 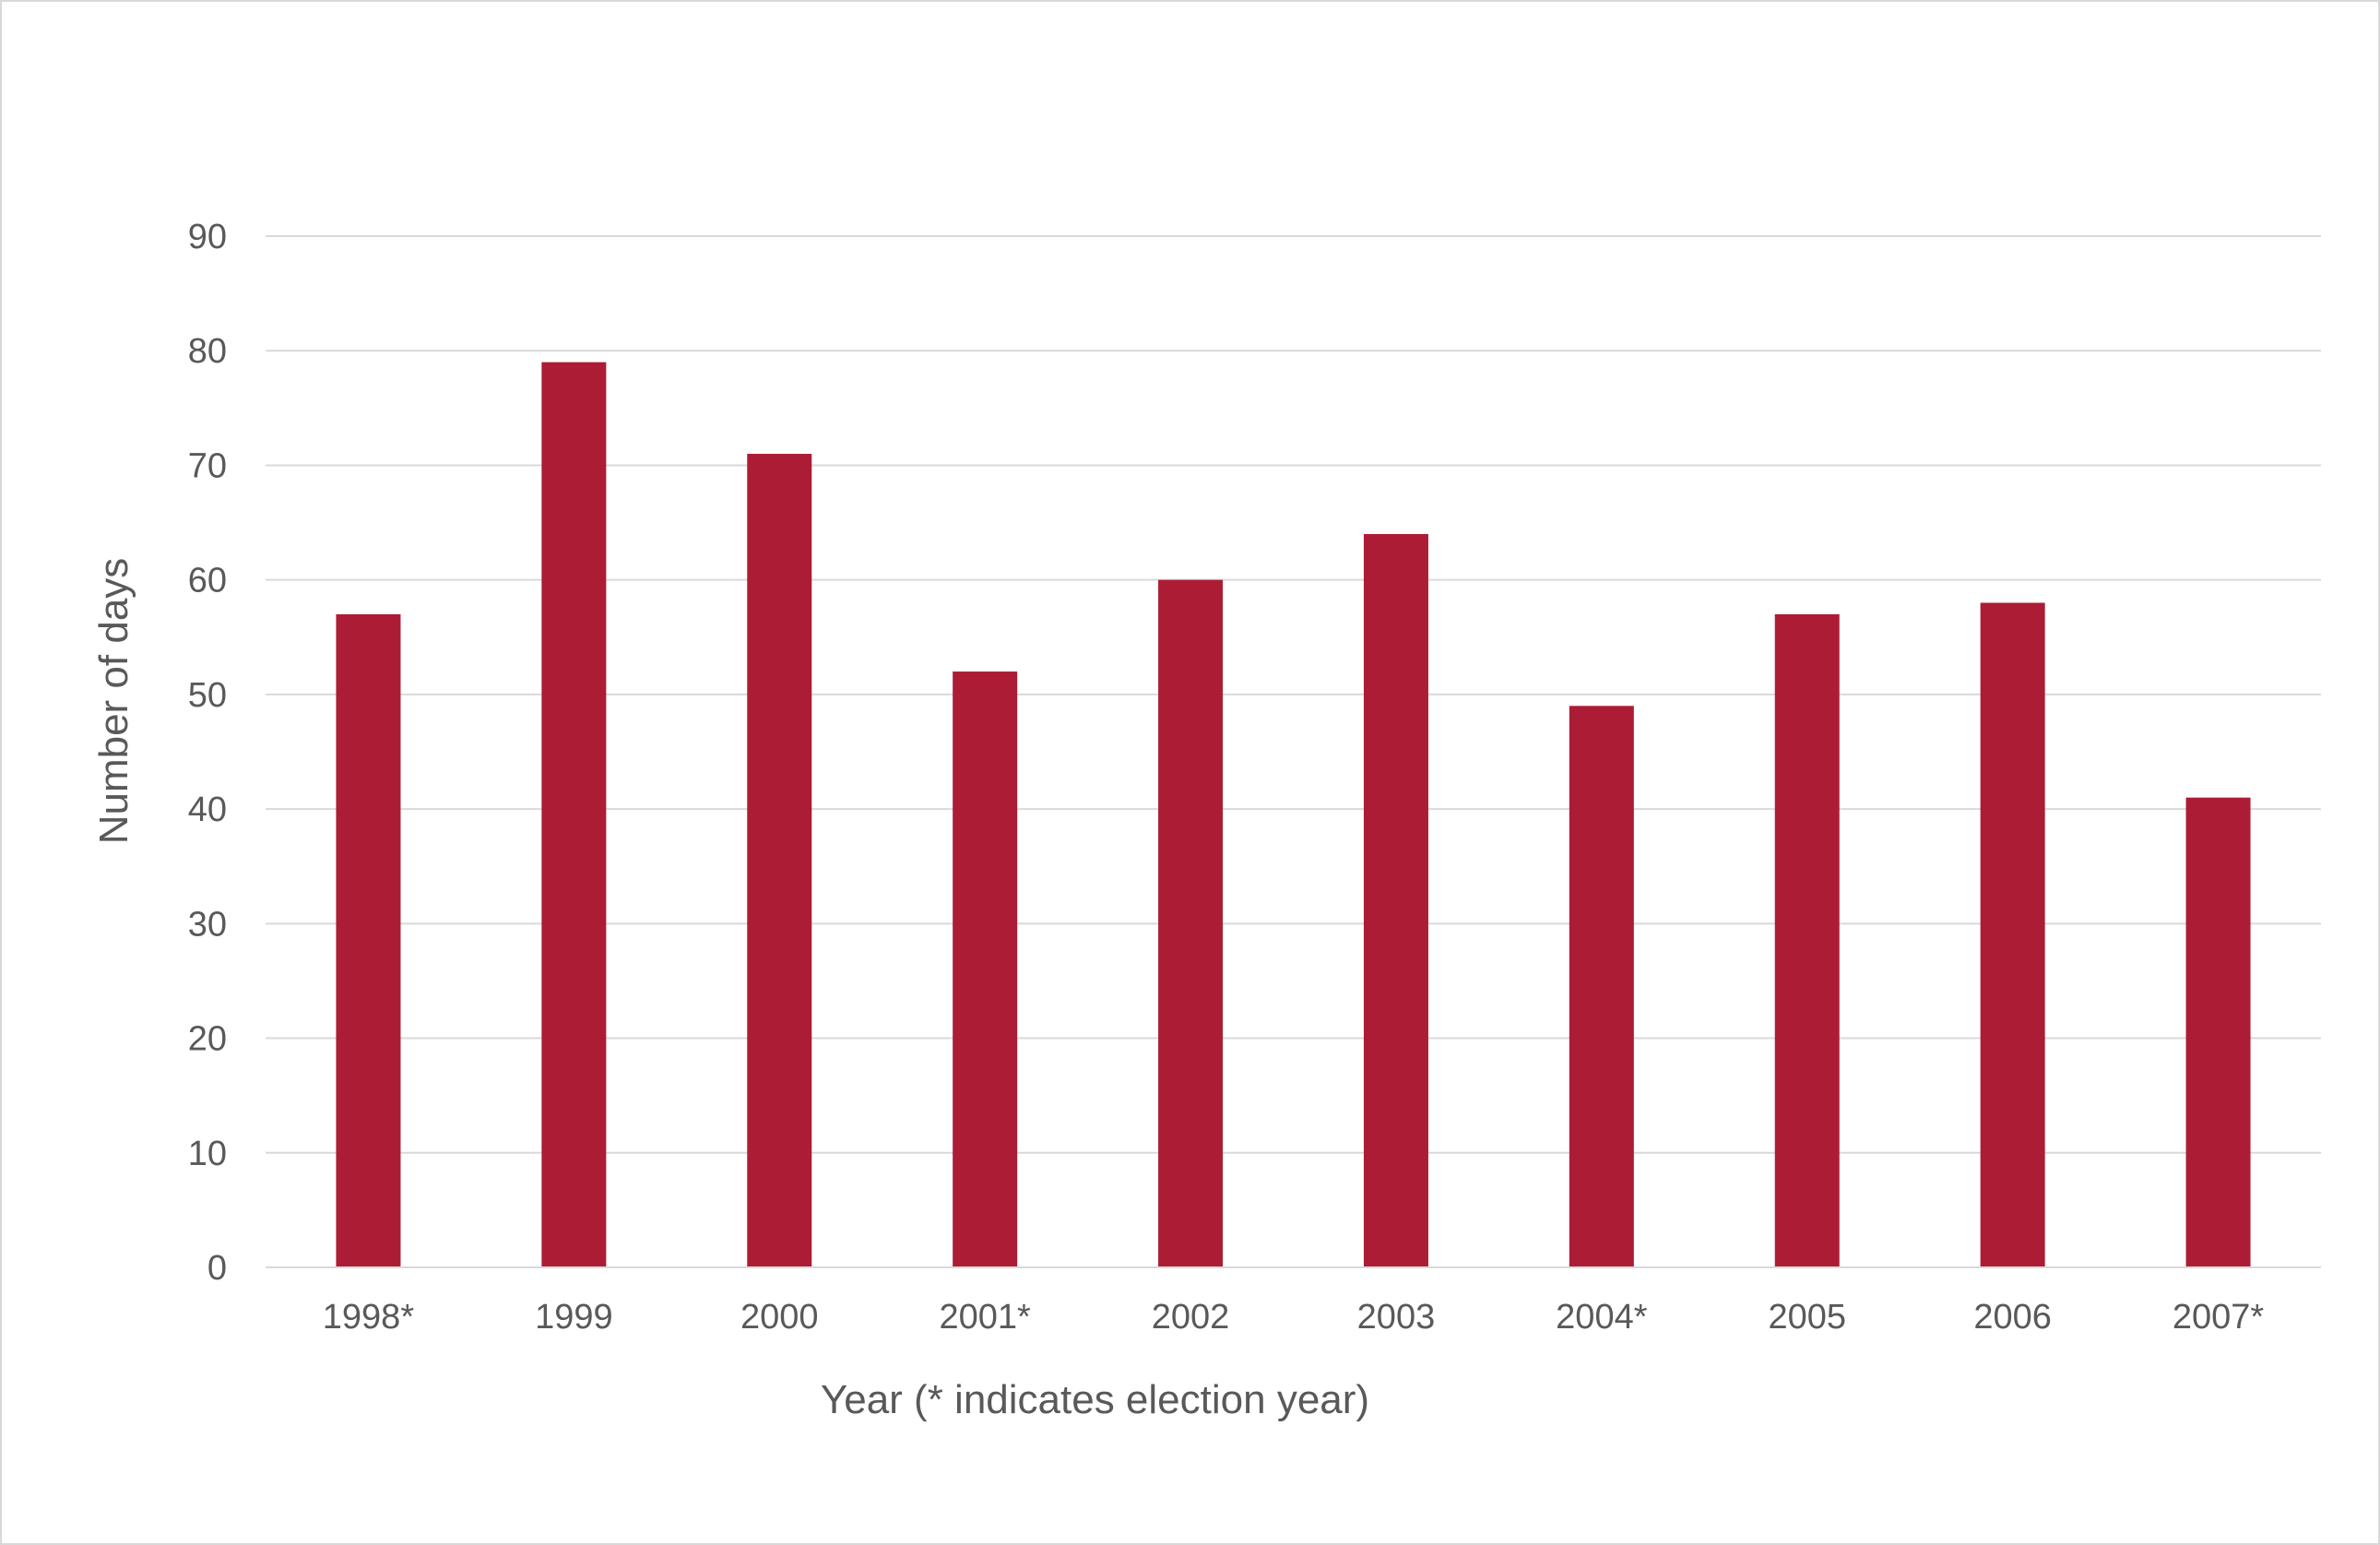 I want to click on x-tick-label: 1999, so click(x=574, y=1318).